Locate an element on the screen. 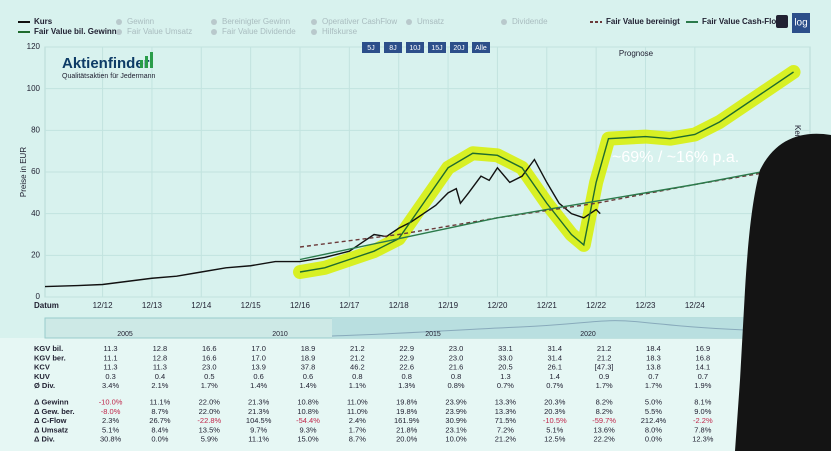  range-label: 20J is located at coordinates (458, 48).